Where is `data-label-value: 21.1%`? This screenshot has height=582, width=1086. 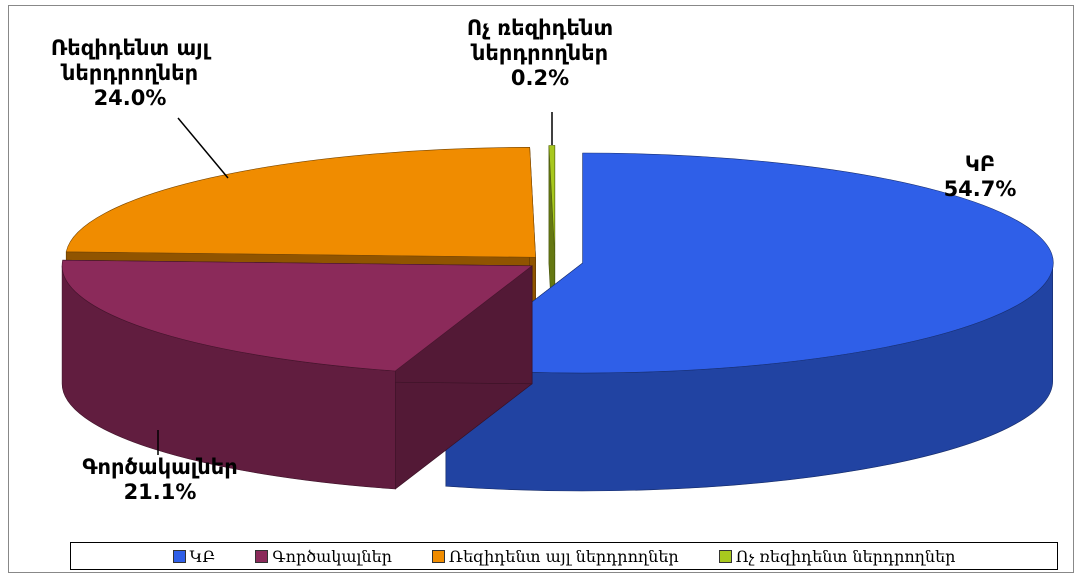 data-label-value: 21.1% is located at coordinates (160, 492).